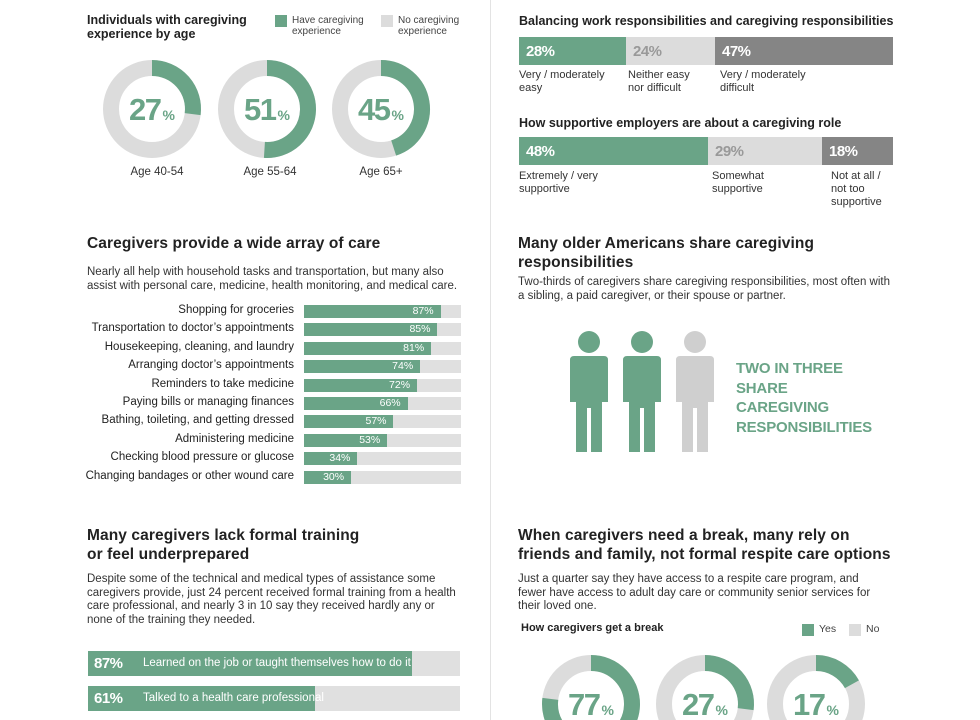 The height and width of the screenshot is (720, 980). I want to click on care-bar-row: Checking blood pressure or glucose 34%, so click(274, 458).